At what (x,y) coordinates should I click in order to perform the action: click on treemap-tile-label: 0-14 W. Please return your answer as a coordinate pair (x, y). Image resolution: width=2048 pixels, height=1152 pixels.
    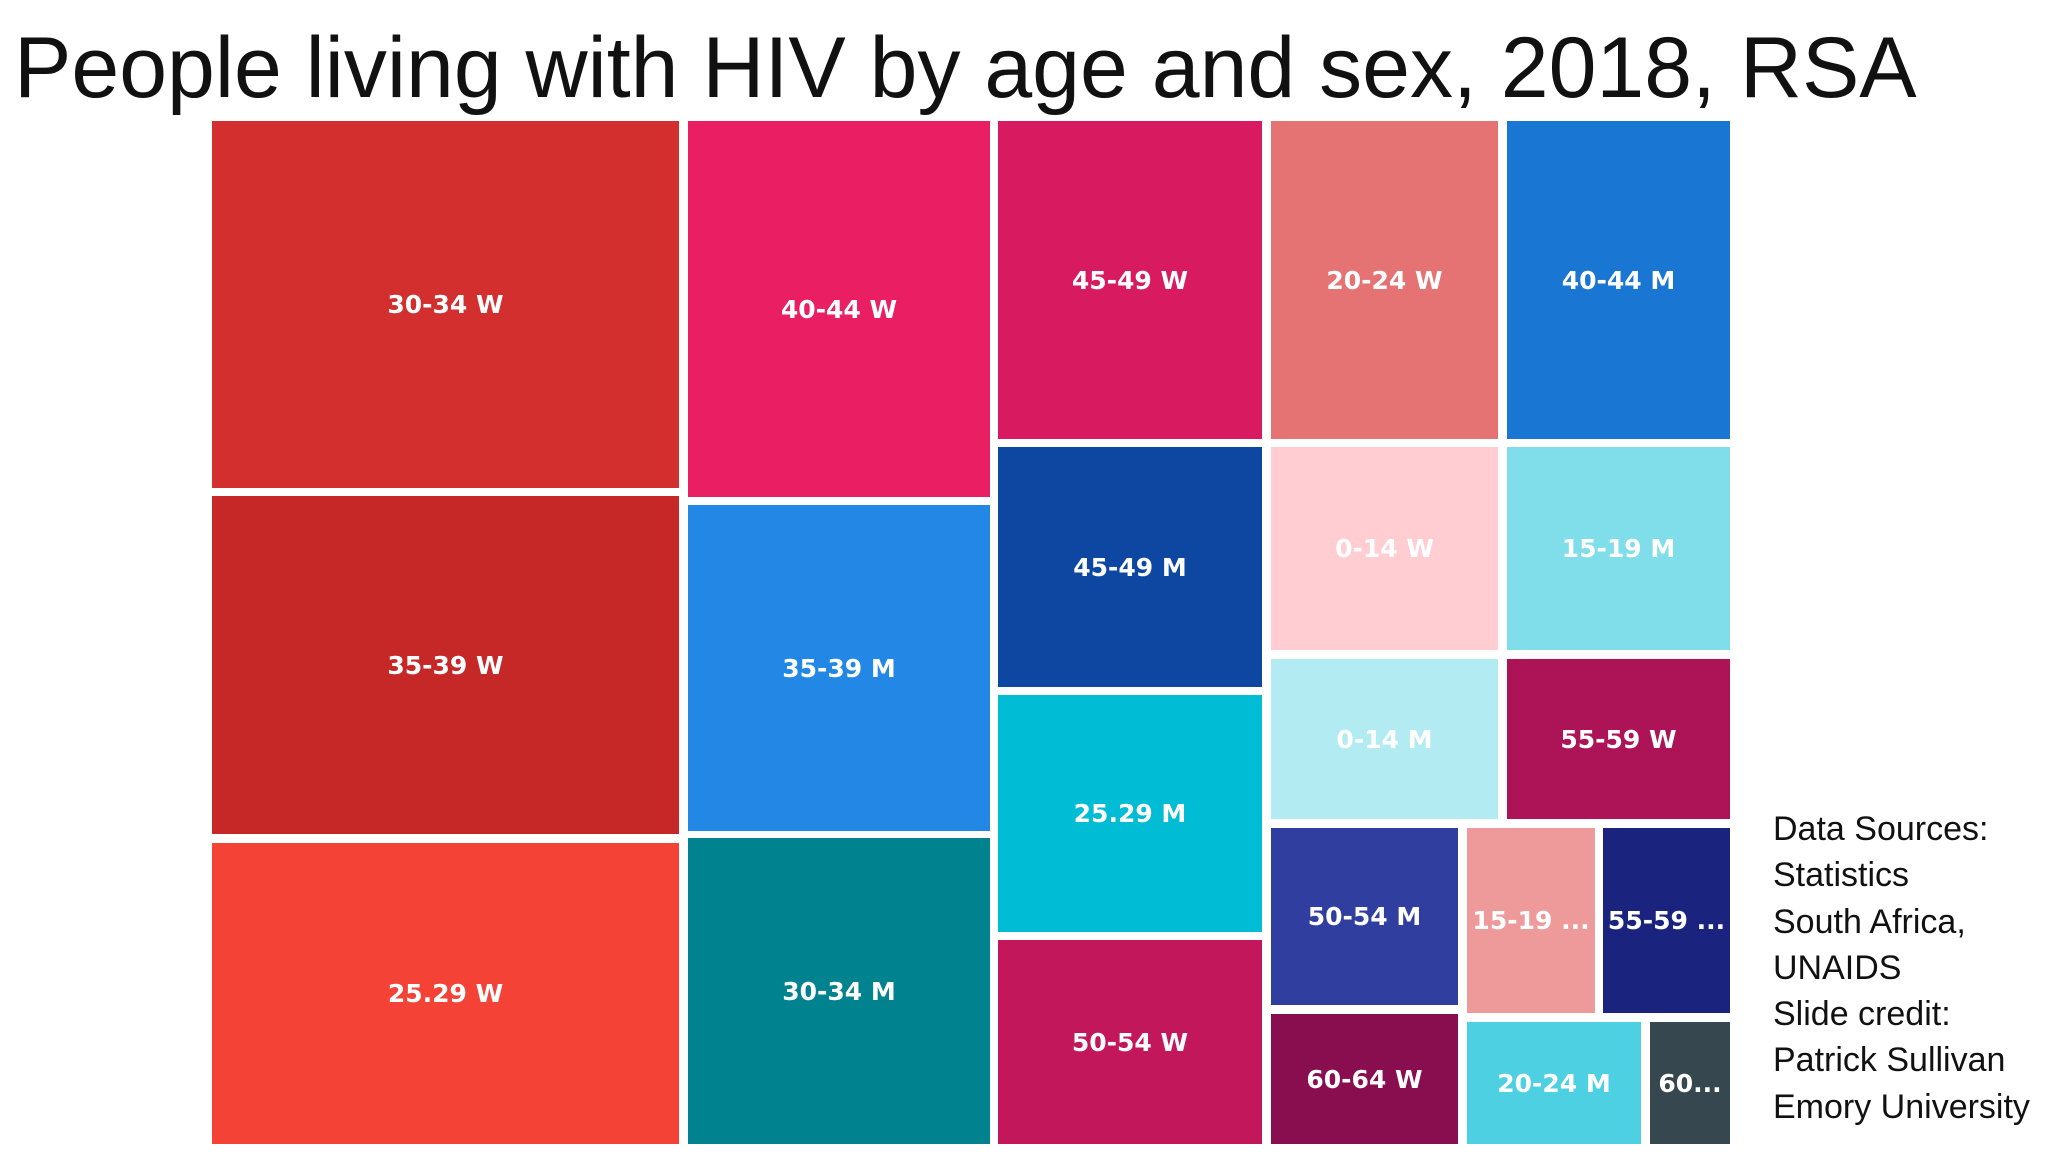
    Looking at the image, I should click on (1384, 548).